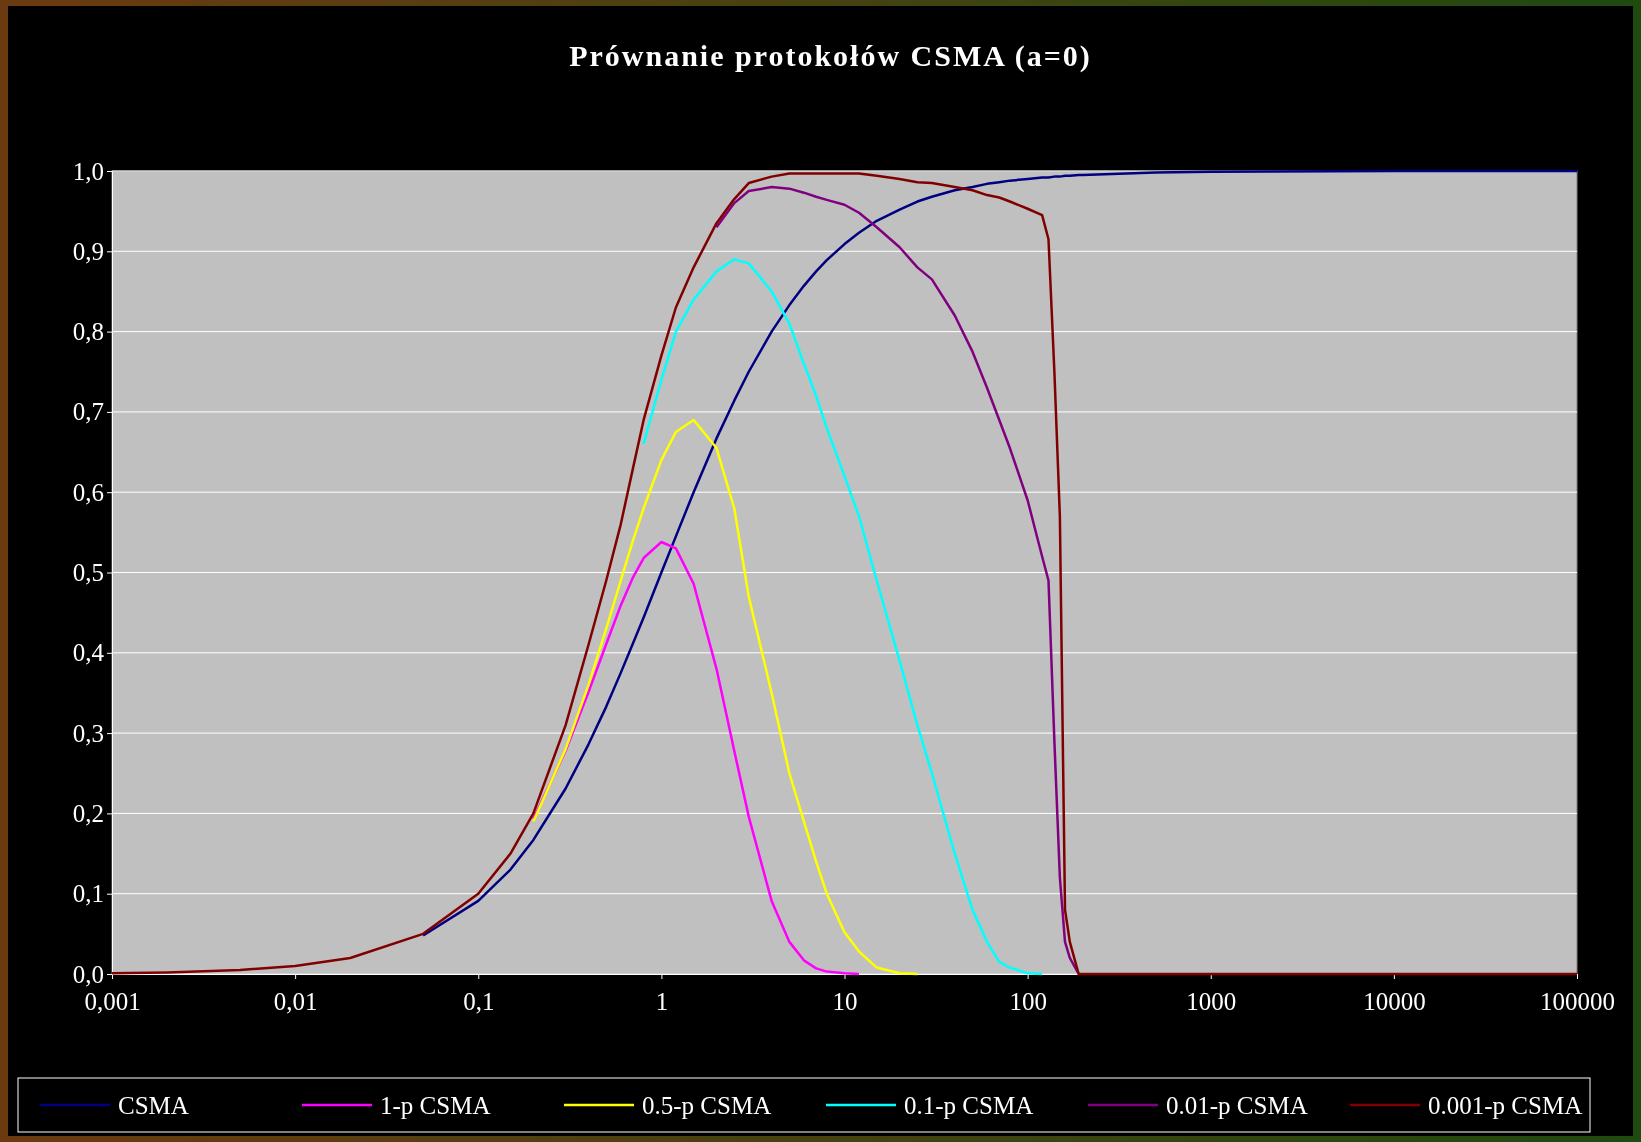 This screenshot has width=1641, height=1142. Describe the element at coordinates (88, 733) in the screenshot. I see `y-tick-label: 0,3` at that location.